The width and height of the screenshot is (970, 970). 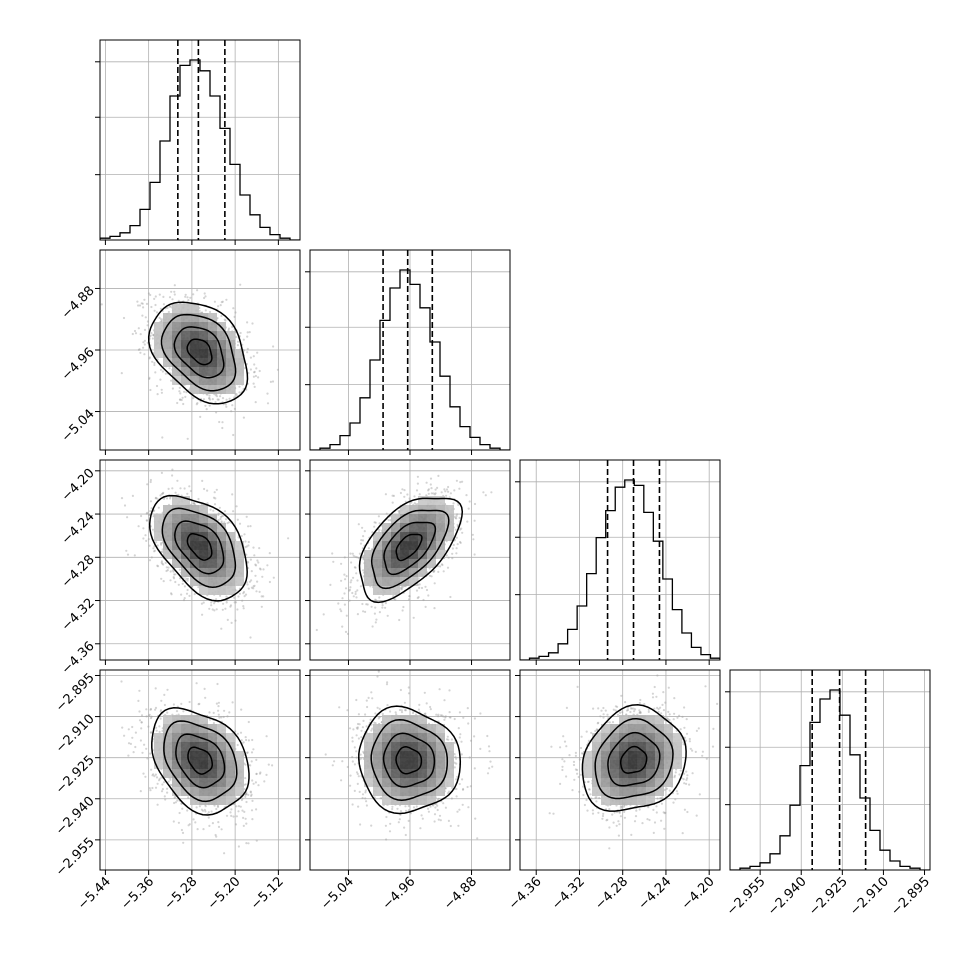 I want to click on contour-line, so click(x=199, y=352).